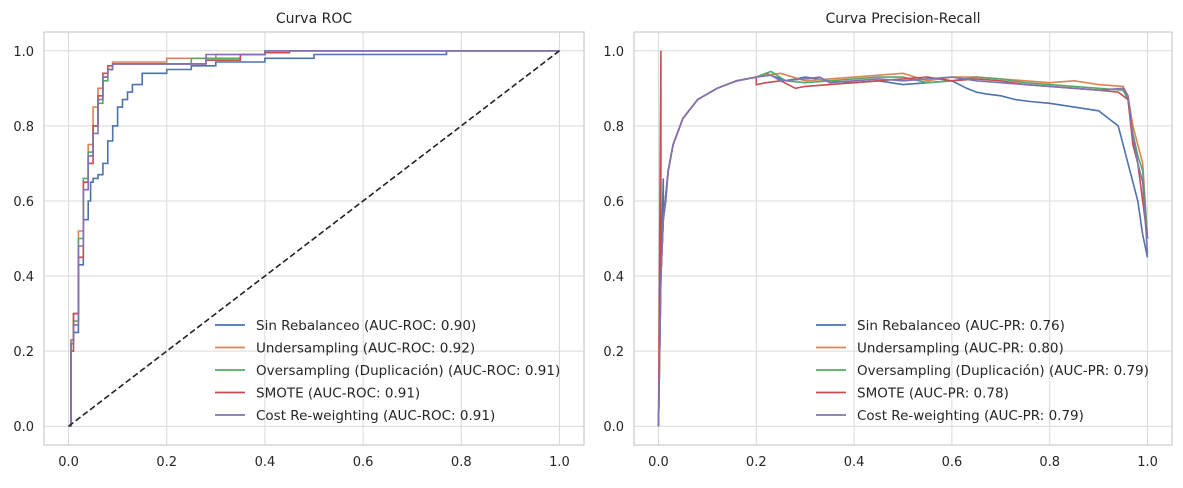 This screenshot has height=488, width=1183. Describe the element at coordinates (375, 416) in the screenshot. I see `legend-label: Cost Re-weighting (AUC-ROC: 0.91)` at that location.